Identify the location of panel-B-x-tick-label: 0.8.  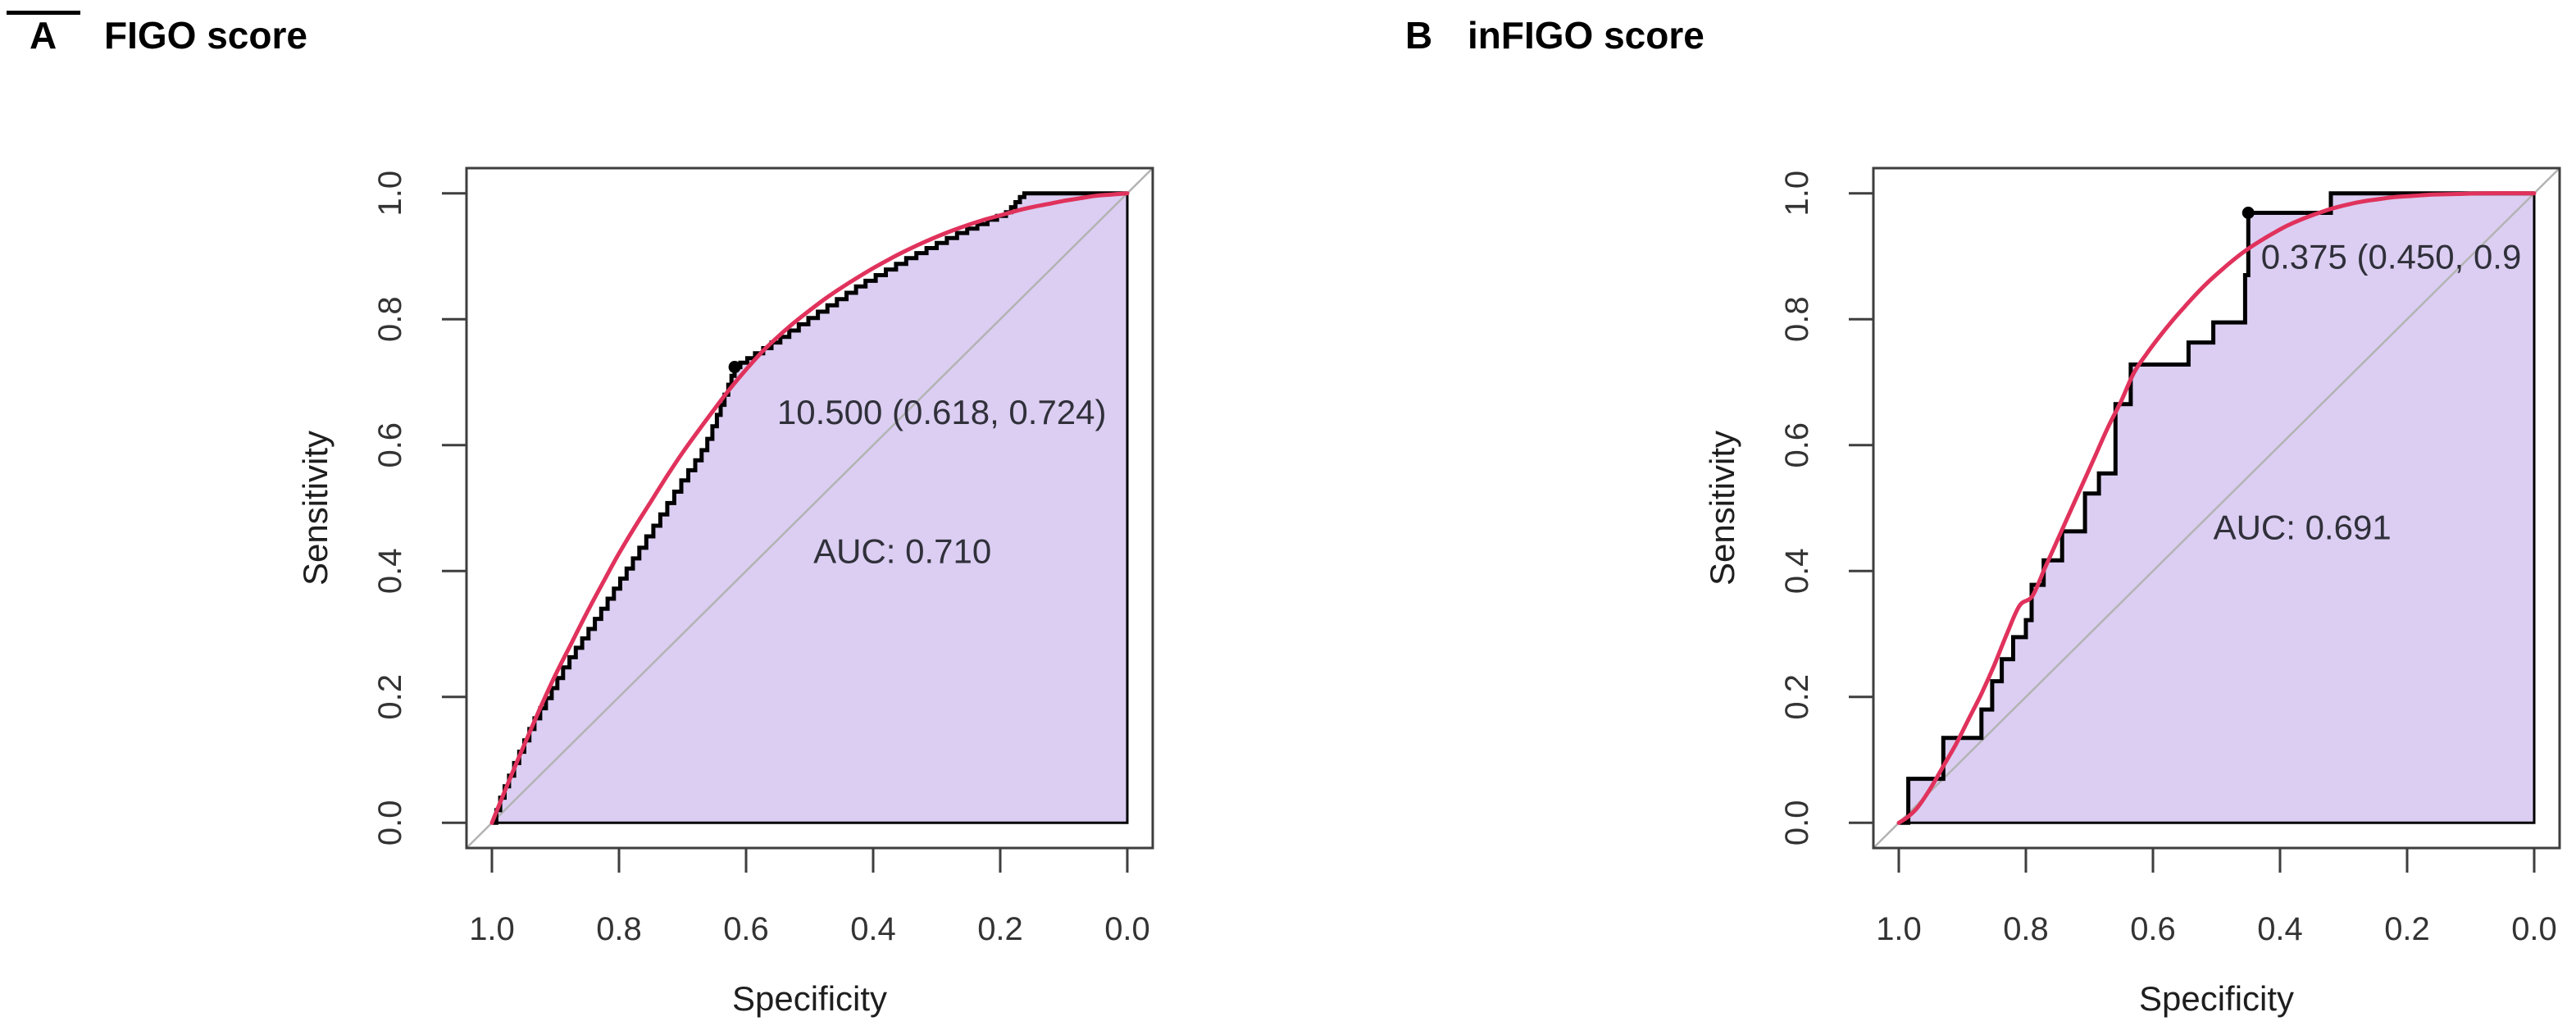
(2026, 929).